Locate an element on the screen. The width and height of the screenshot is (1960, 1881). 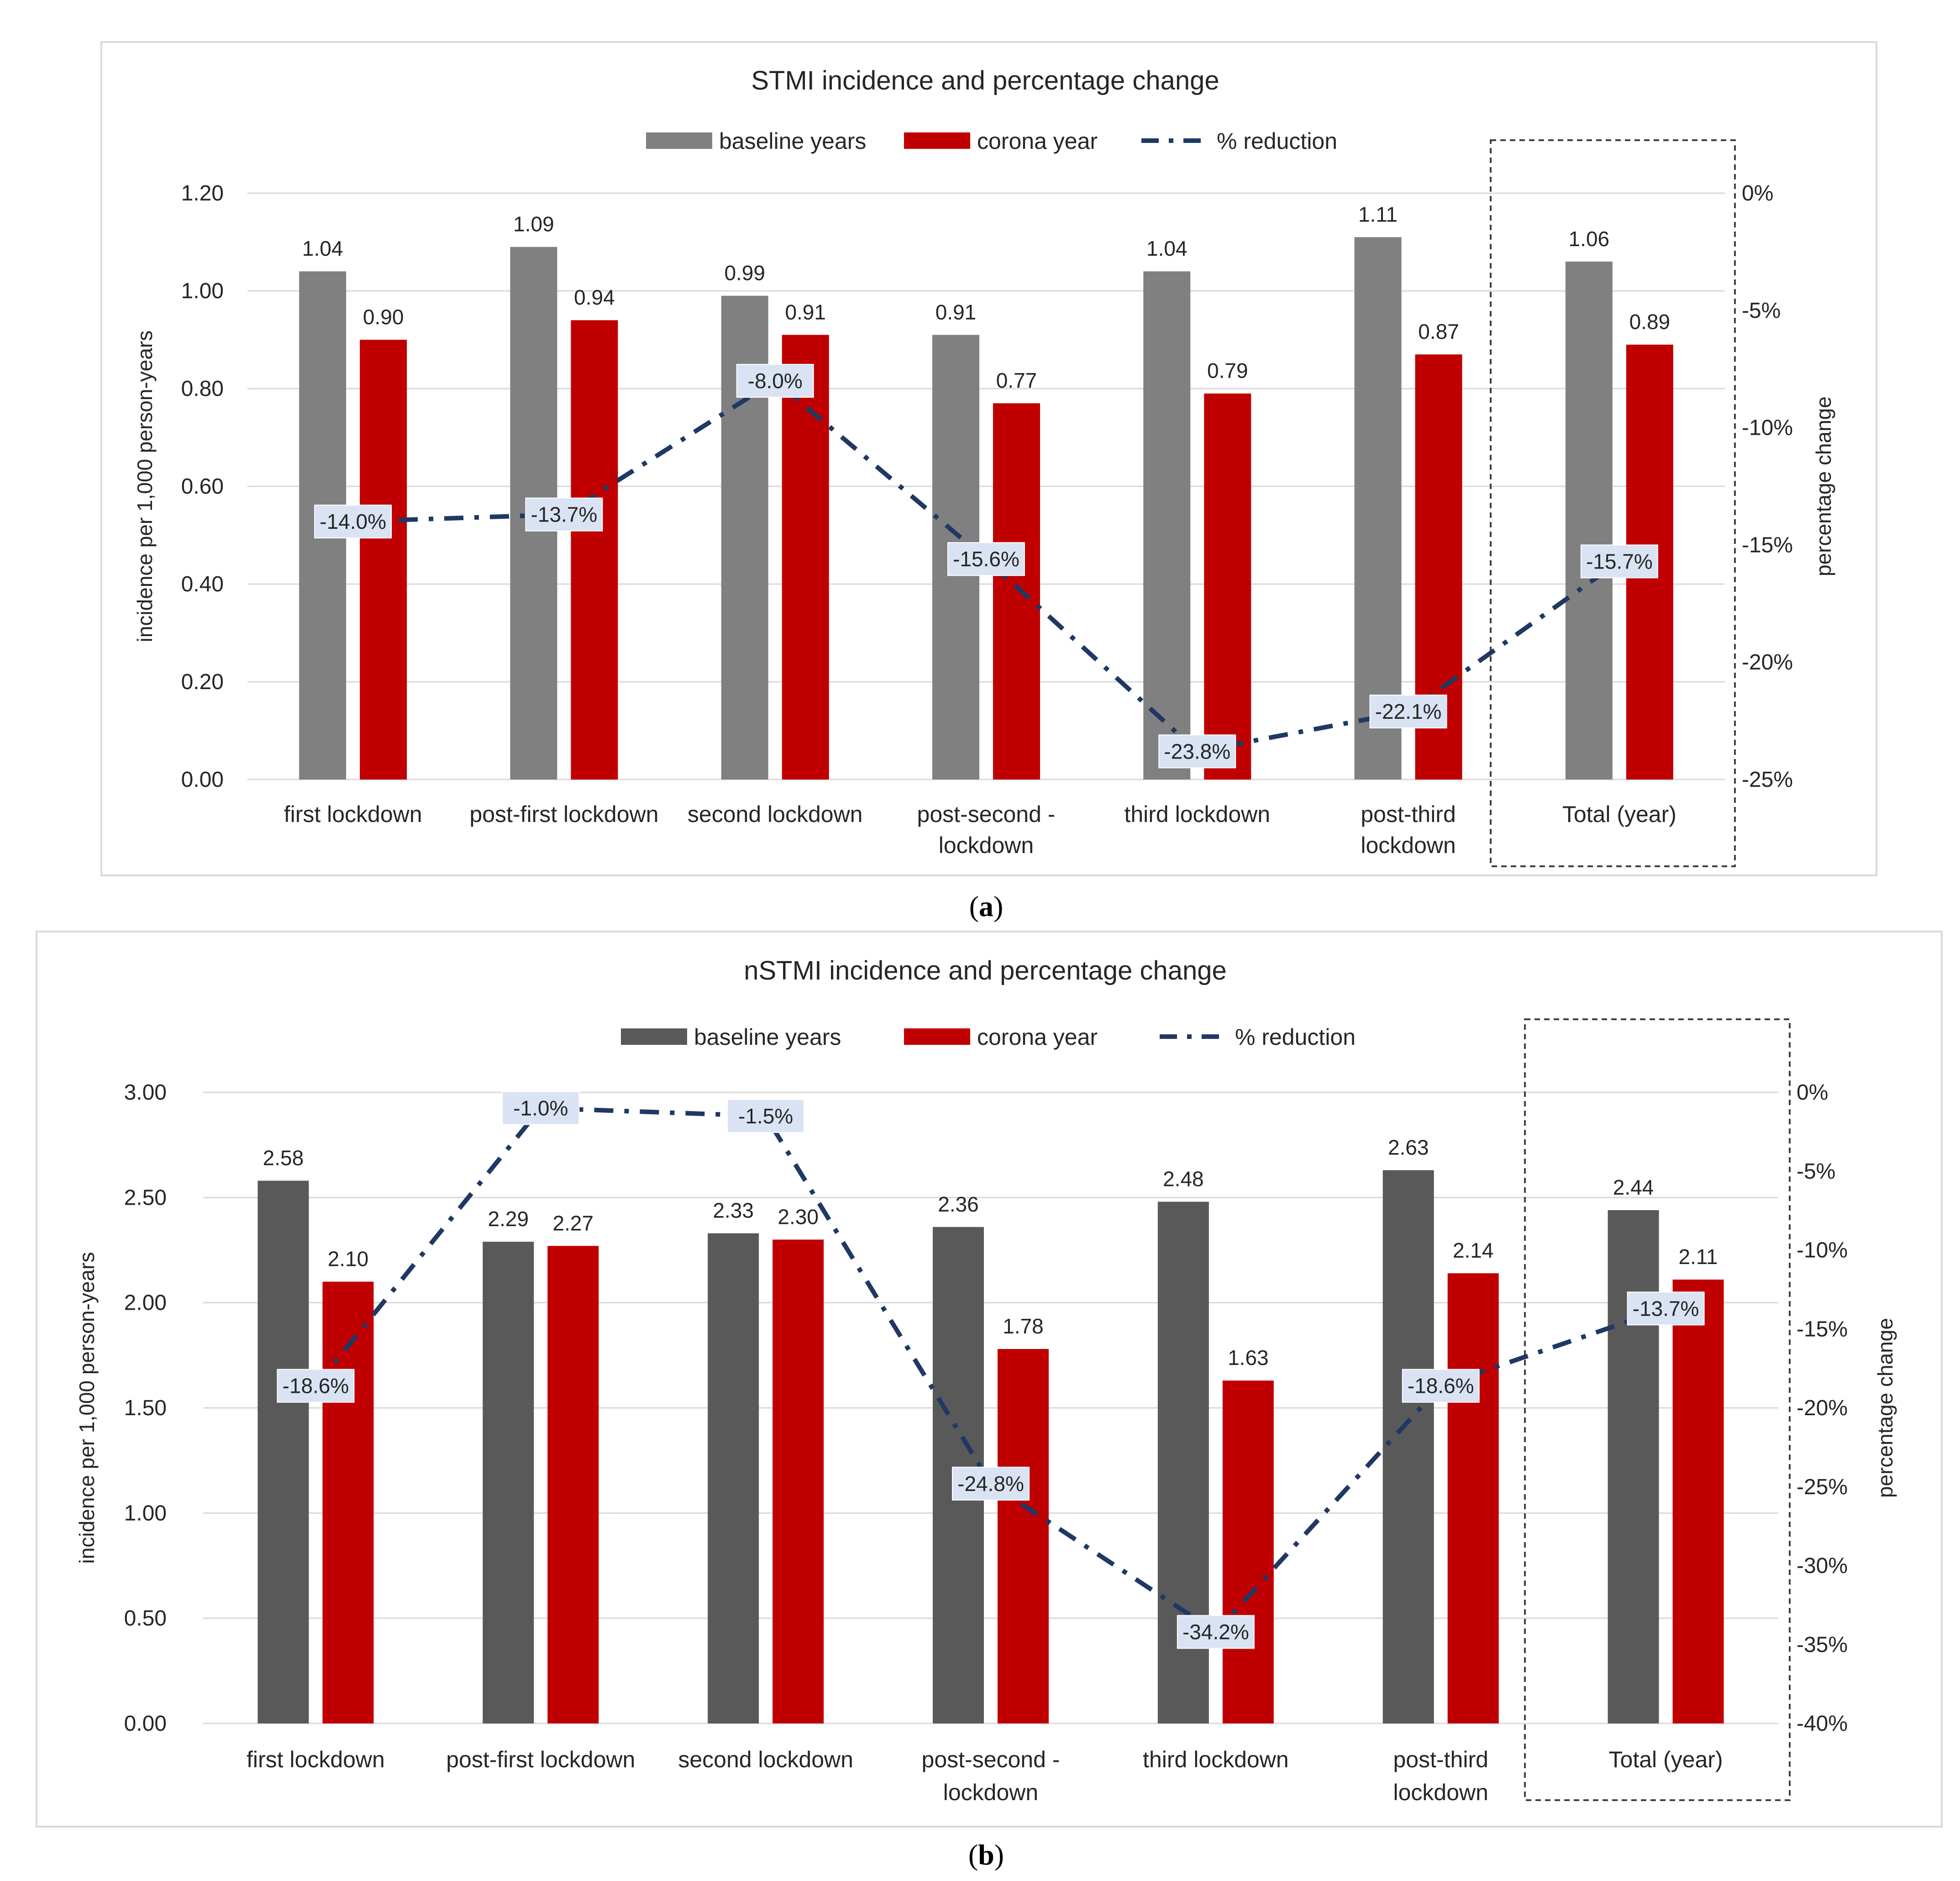
p0-y2-tick-label: -10% is located at coordinates (1767, 428).